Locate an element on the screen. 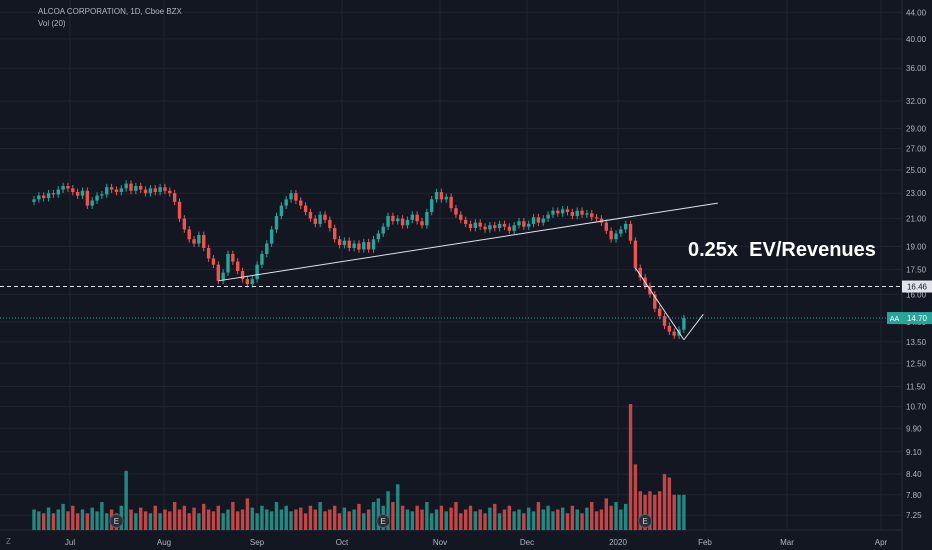 Image resolution: width=932 pixels, height=550 pixels. y-tick-label: 23.00 is located at coordinates (916, 193).